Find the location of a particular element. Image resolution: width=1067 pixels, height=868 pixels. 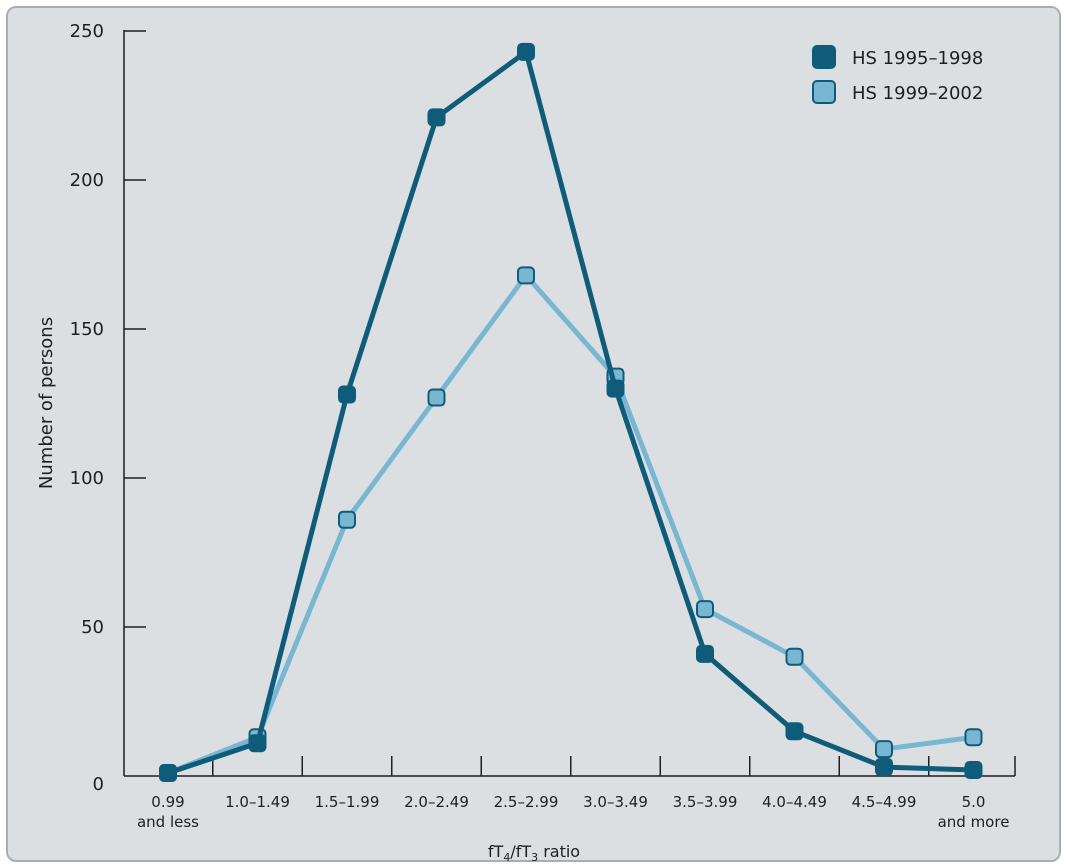

x-tick-label-line: 3.5–3.99 is located at coordinates (705, 802).